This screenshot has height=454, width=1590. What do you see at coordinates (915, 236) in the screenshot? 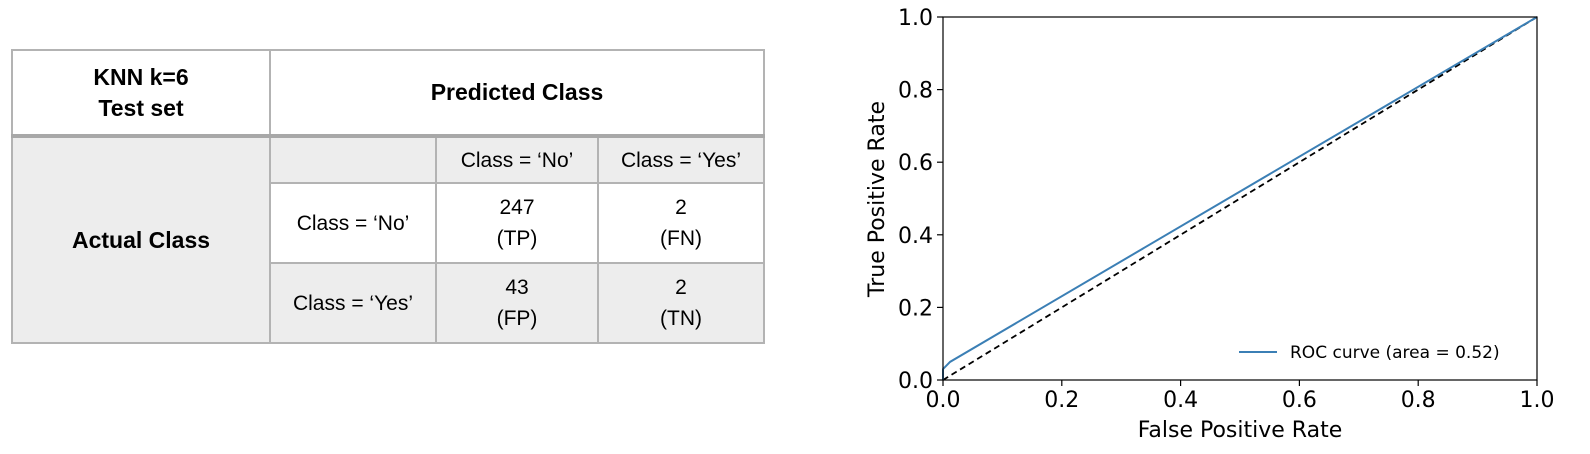
I see `y-tick-label: 0.4` at bounding box center [915, 236].